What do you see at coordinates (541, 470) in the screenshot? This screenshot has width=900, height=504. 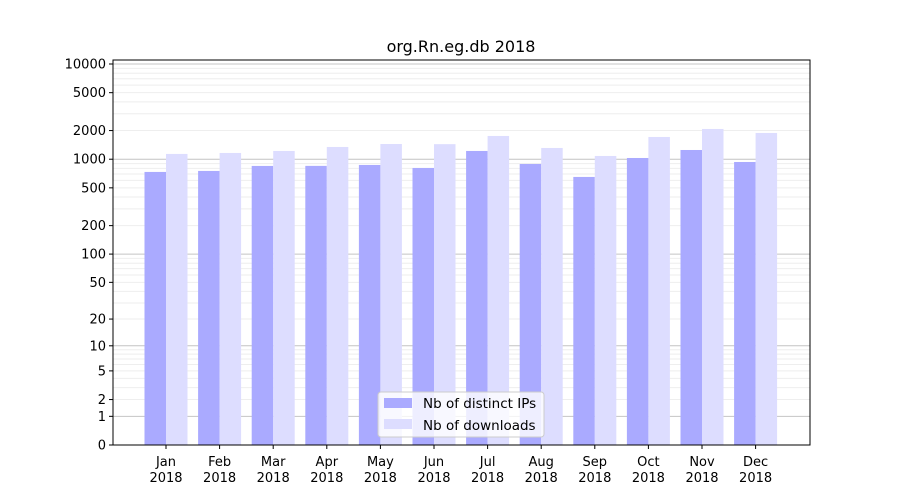 I see `x-tick-label: Aug 2018` at bounding box center [541, 470].